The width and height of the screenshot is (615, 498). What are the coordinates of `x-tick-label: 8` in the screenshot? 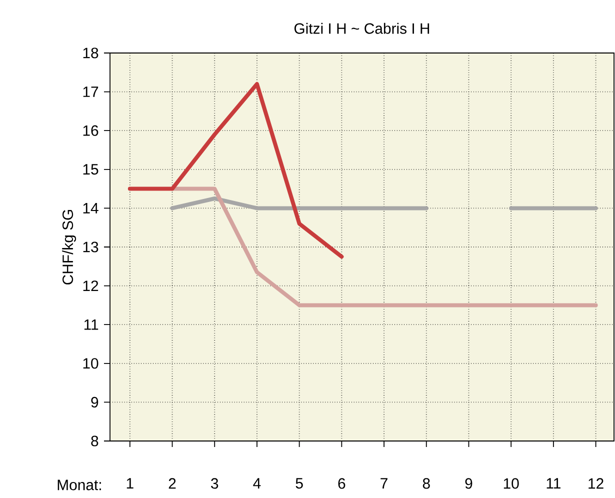 It's located at (426, 483).